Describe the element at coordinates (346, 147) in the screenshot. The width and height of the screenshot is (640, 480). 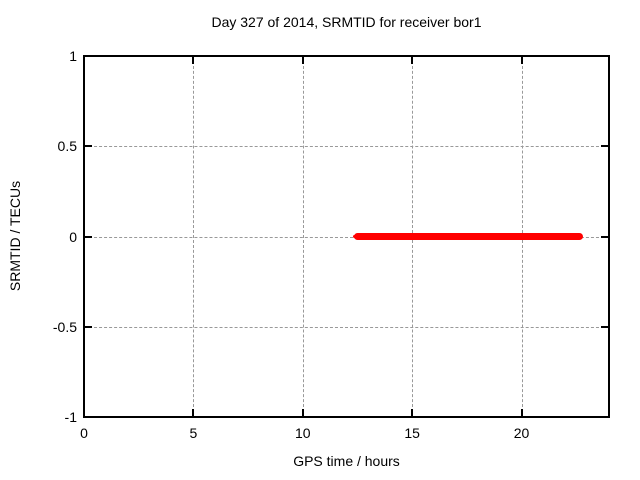
I see `gridline-y-0.5` at that location.